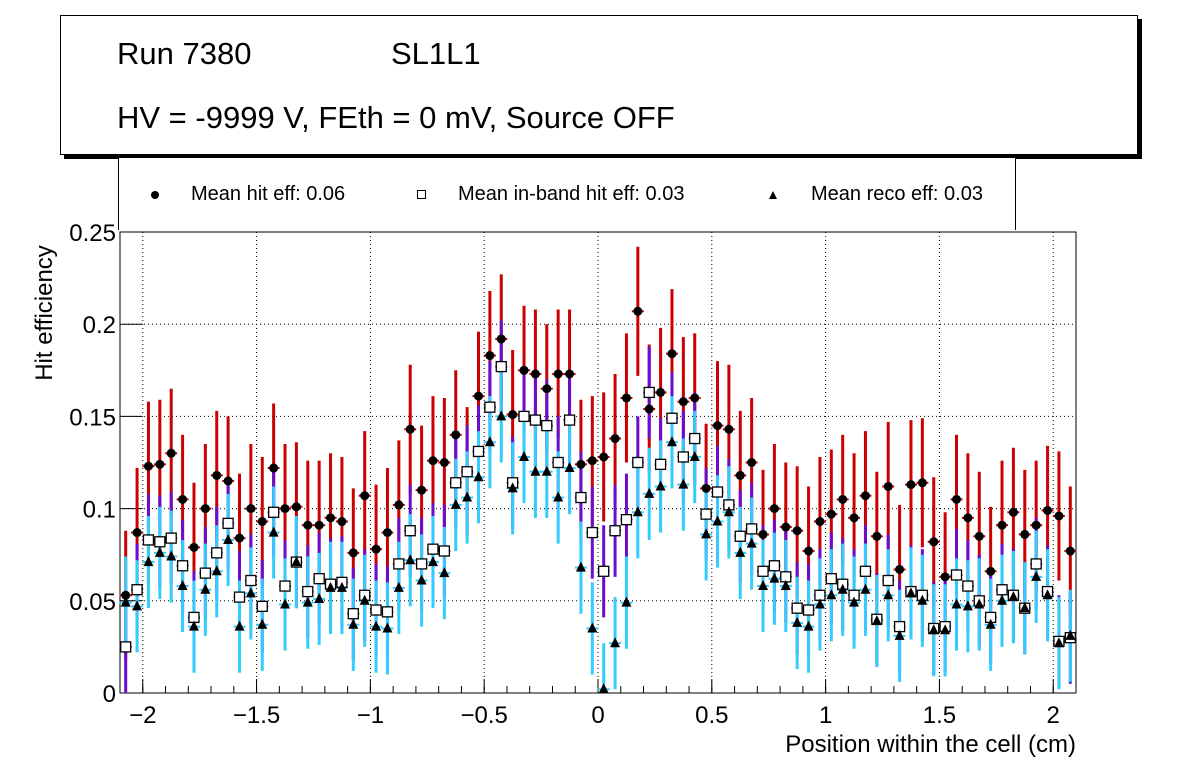  Describe the element at coordinates (109, 694) in the screenshot. I see `y-tick-label: 0` at that location.